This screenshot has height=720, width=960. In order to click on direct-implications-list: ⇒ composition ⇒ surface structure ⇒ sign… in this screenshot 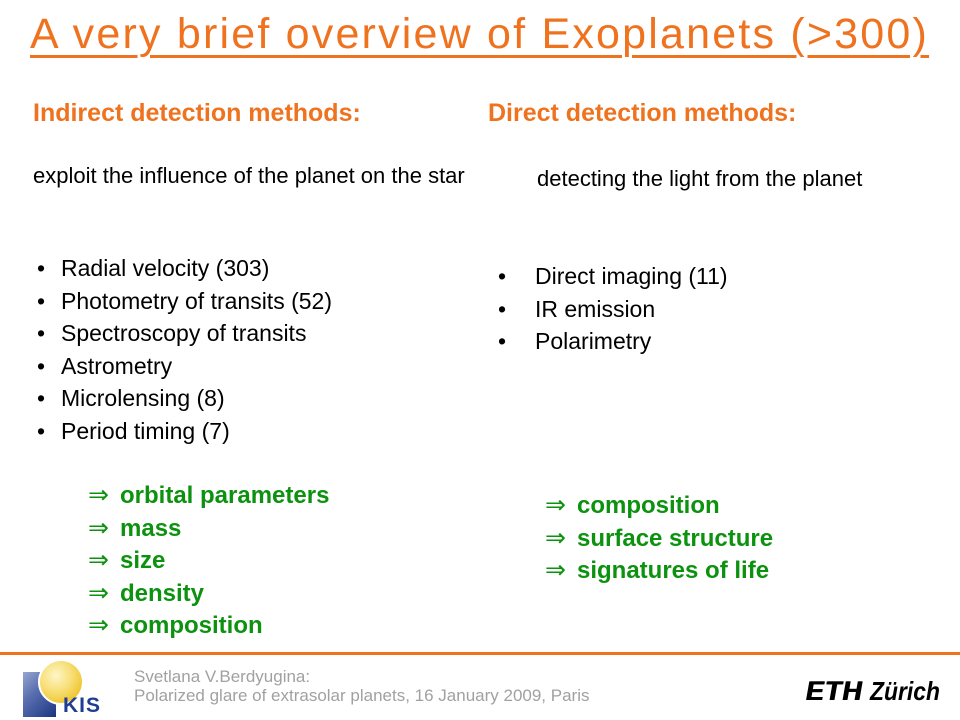, I will do `click(659, 538)`.